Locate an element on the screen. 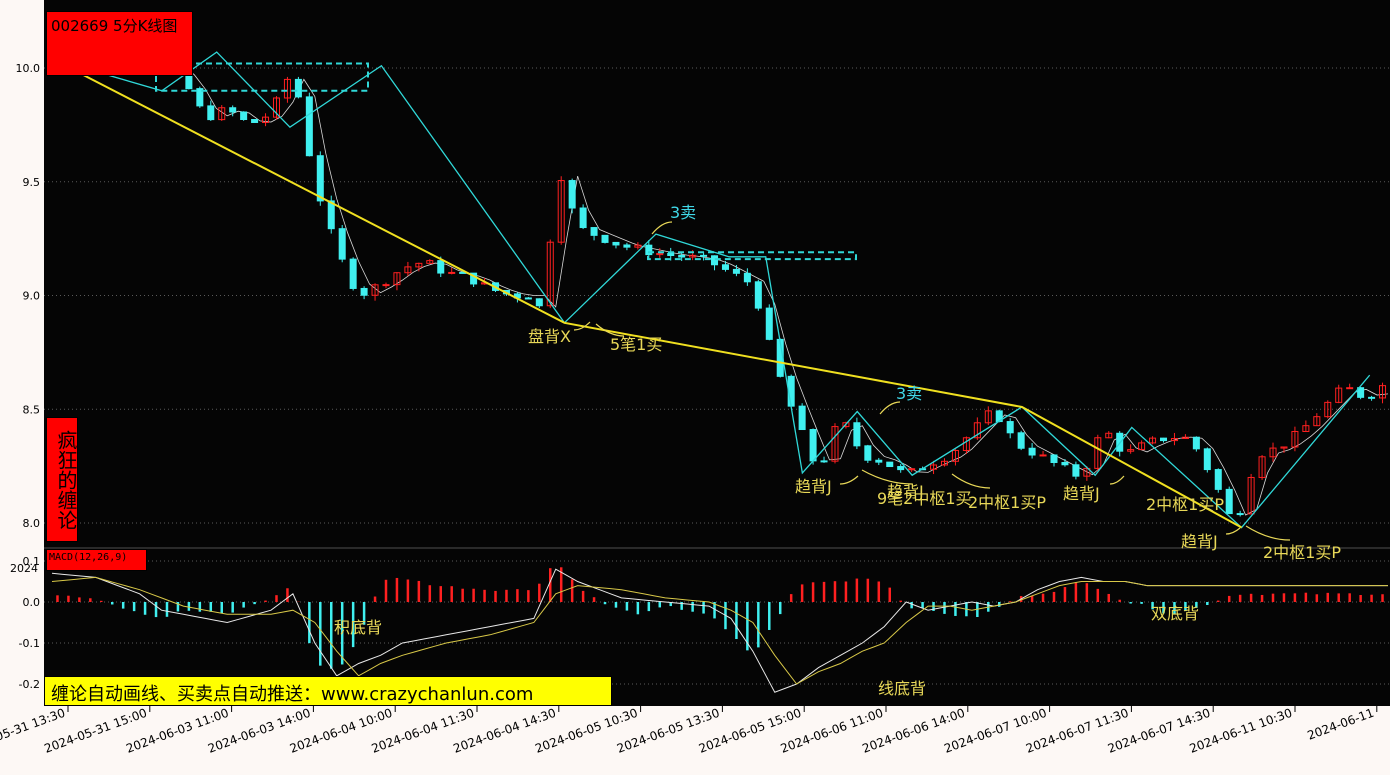 The image size is (1390, 775). price-tick-label: 8.5 is located at coordinates (32, 409).